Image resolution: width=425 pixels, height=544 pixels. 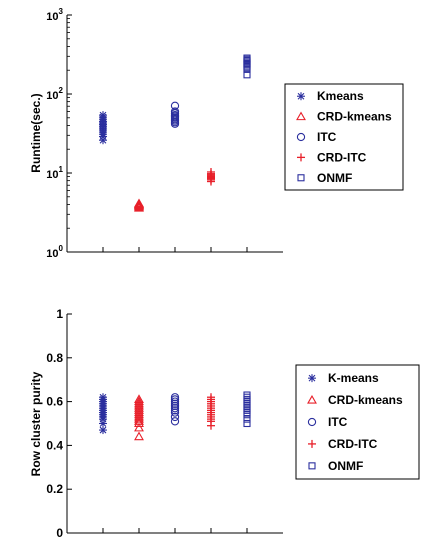 I want to click on y-tick-label-exponent: 0, so click(x=61, y=248).